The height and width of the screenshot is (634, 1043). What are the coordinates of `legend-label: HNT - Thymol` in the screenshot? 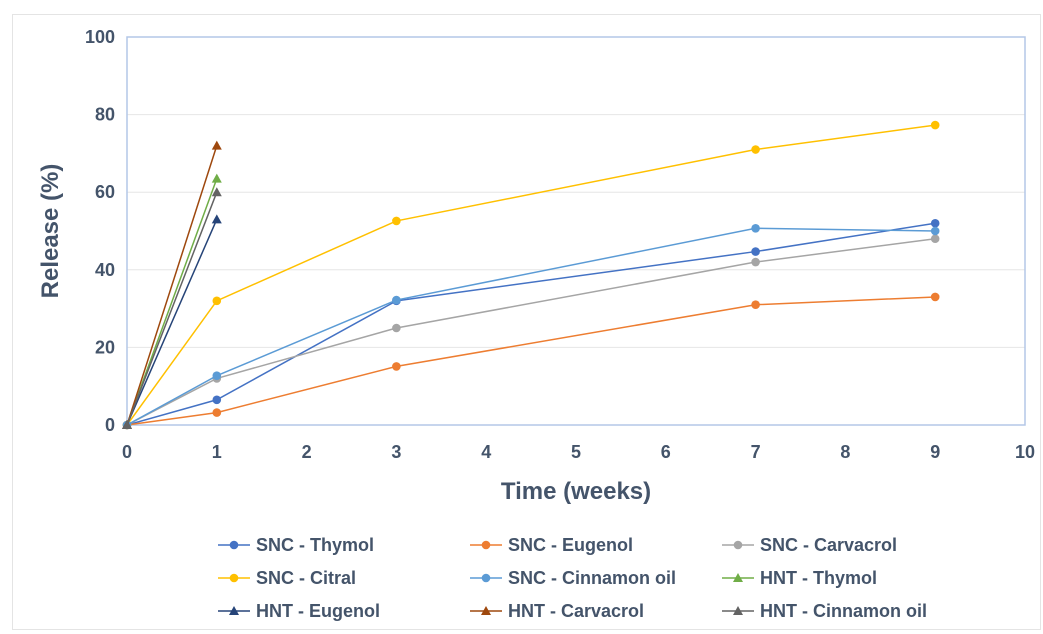 It's located at (818, 578).